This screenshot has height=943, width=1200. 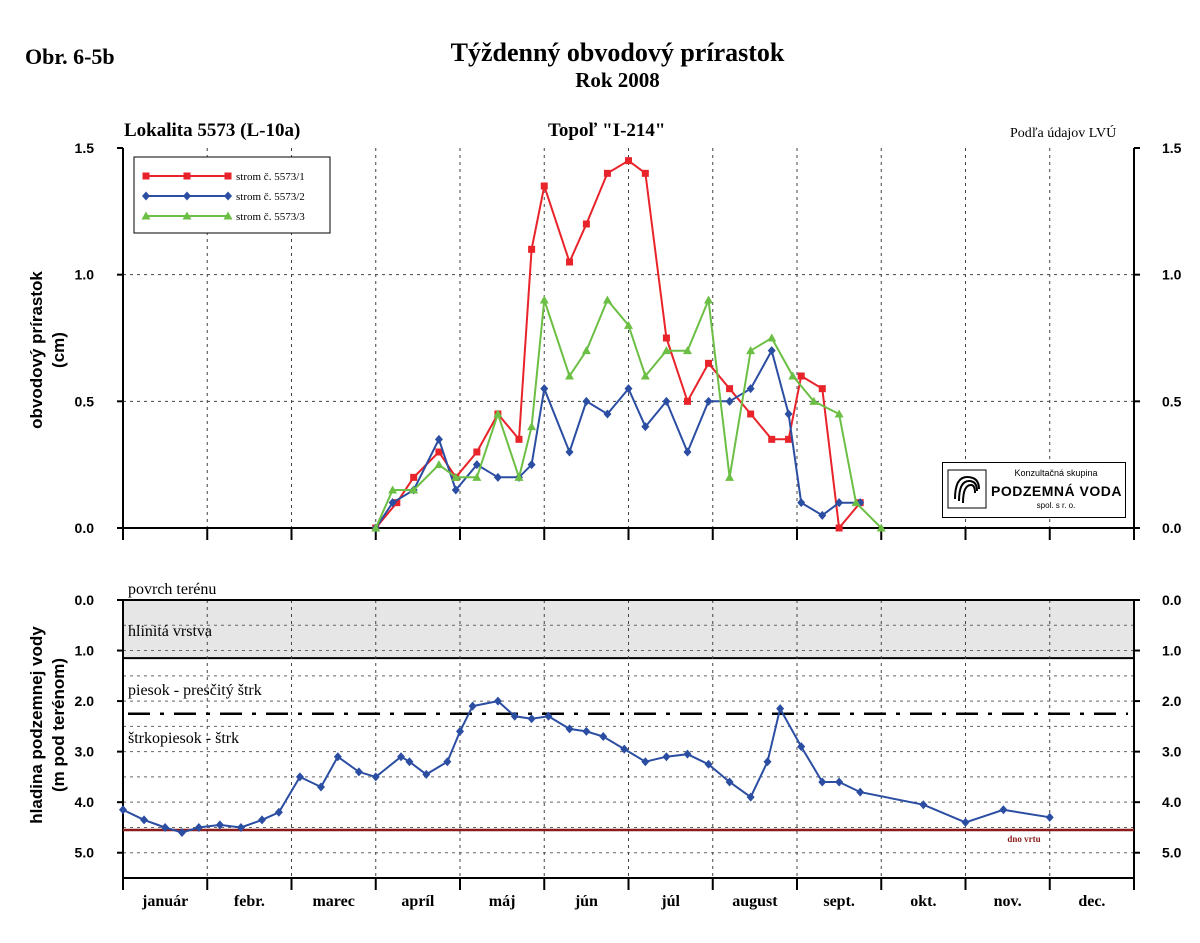 I want to click on top-ytick-label-right: 1.5, so click(x=1172, y=148).